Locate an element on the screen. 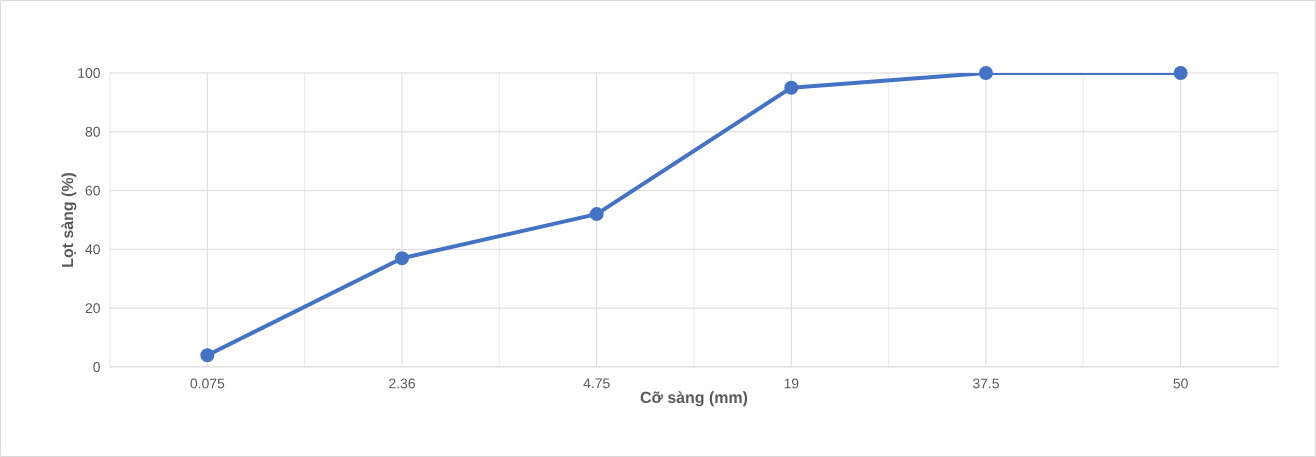 This screenshot has width=1316, height=457. x-tick-label: 37.5 is located at coordinates (985, 383).